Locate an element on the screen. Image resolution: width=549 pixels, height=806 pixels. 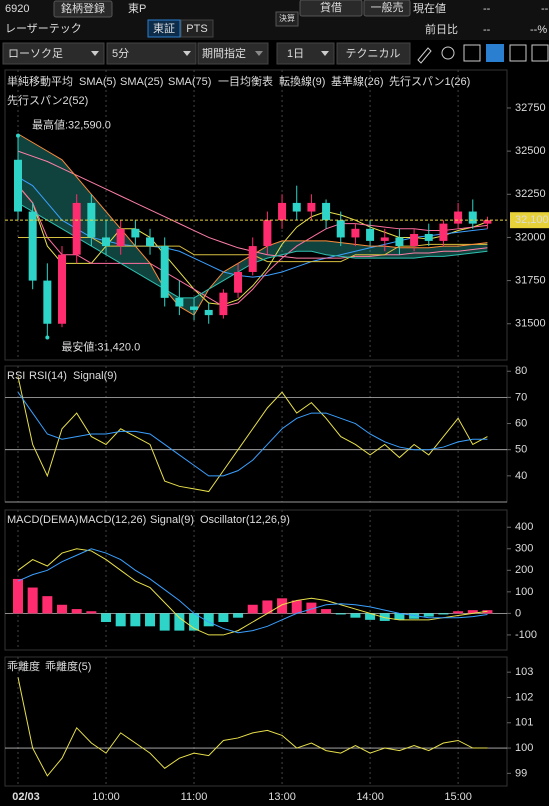
zoom-icon is located at coordinates (448, 53).